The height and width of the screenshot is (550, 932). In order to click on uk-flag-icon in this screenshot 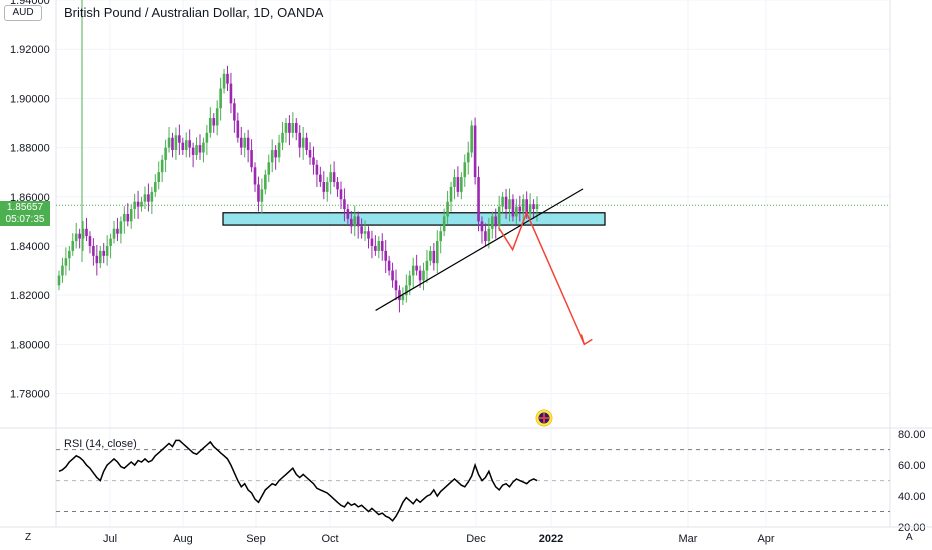, I will do `click(544, 418)`.